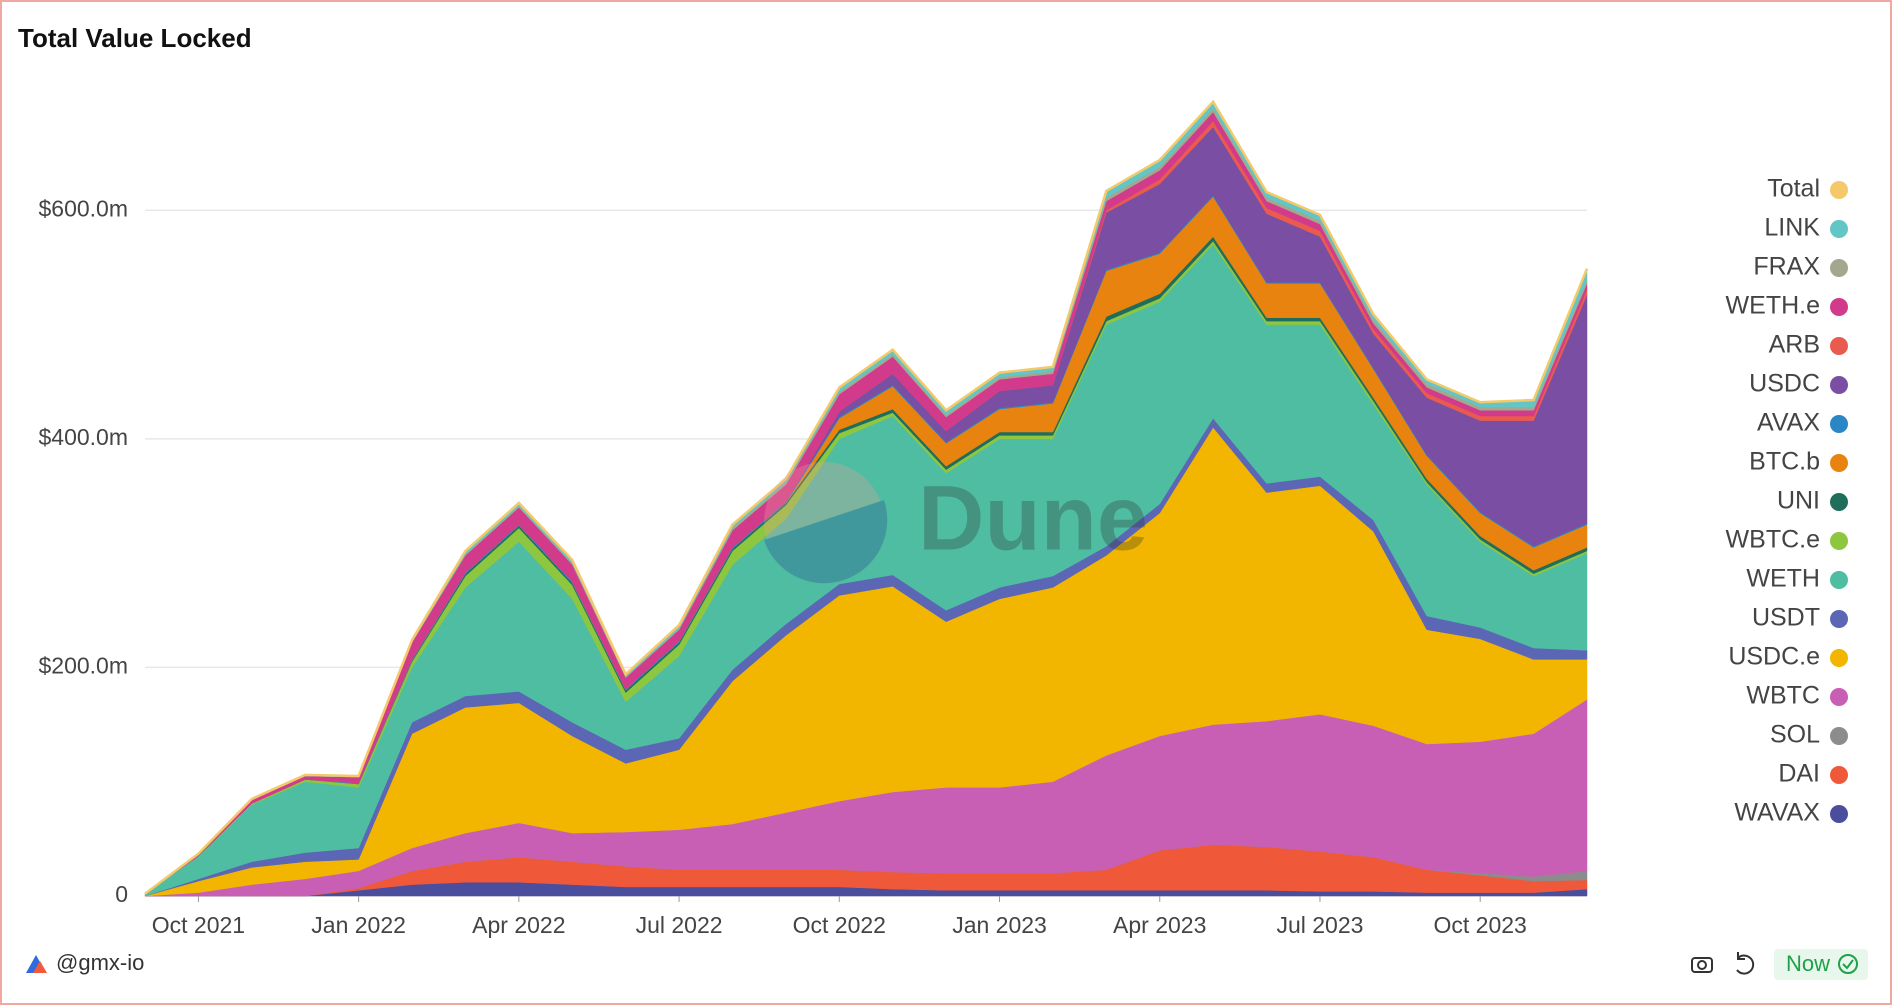  What do you see at coordinates (1799, 774) in the screenshot?
I see `legend-label: DAI` at bounding box center [1799, 774].